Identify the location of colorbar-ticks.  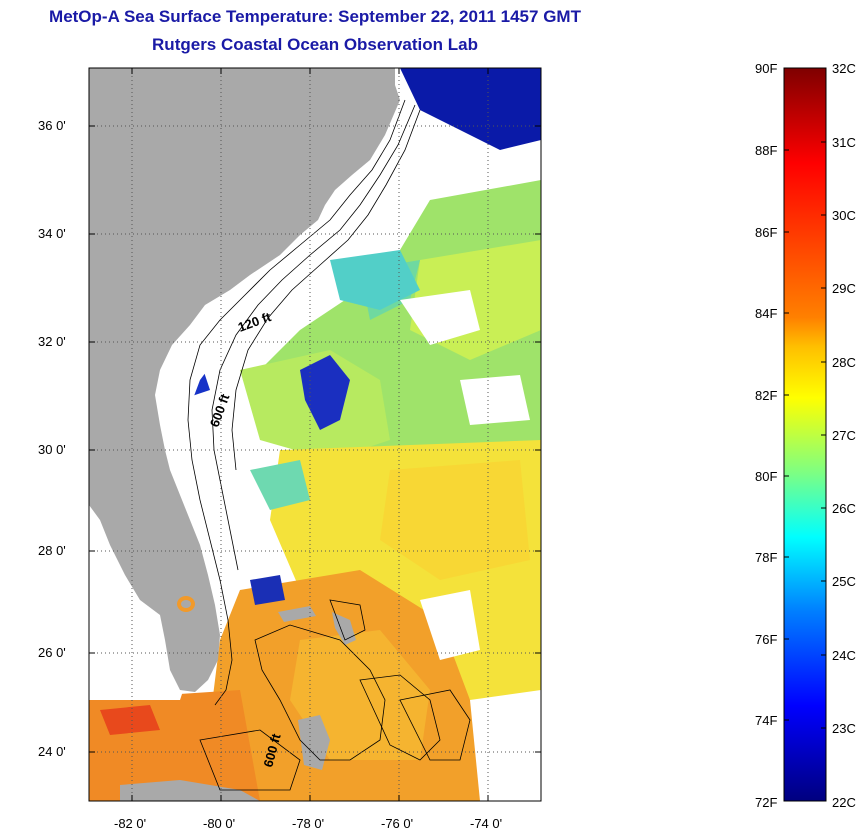
(805, 435).